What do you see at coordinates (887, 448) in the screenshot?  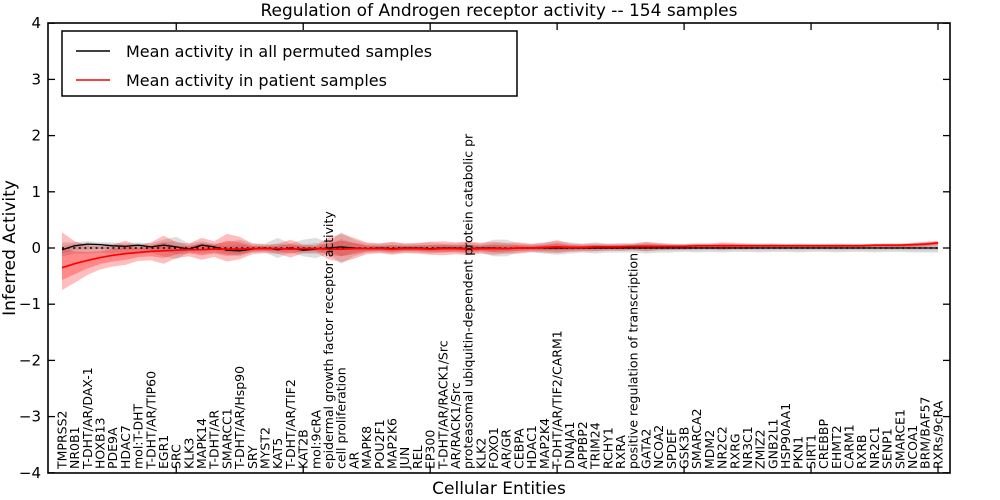 I see `x-tick-label: SENP1` at bounding box center [887, 448].